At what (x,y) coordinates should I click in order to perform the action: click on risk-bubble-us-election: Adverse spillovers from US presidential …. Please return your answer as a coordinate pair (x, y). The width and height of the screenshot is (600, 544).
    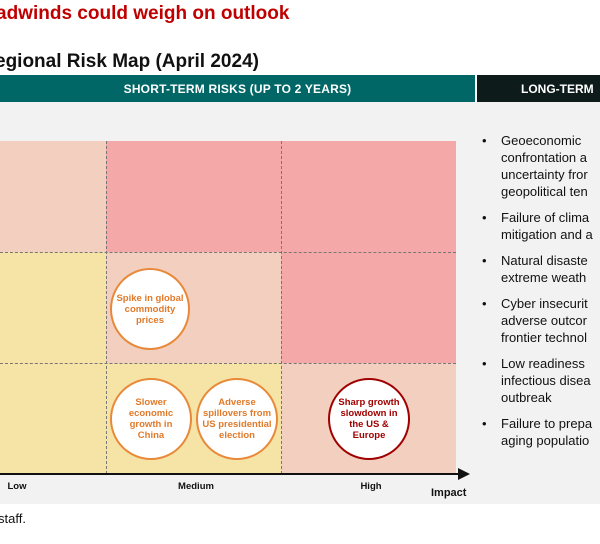
    Looking at the image, I should click on (237, 419).